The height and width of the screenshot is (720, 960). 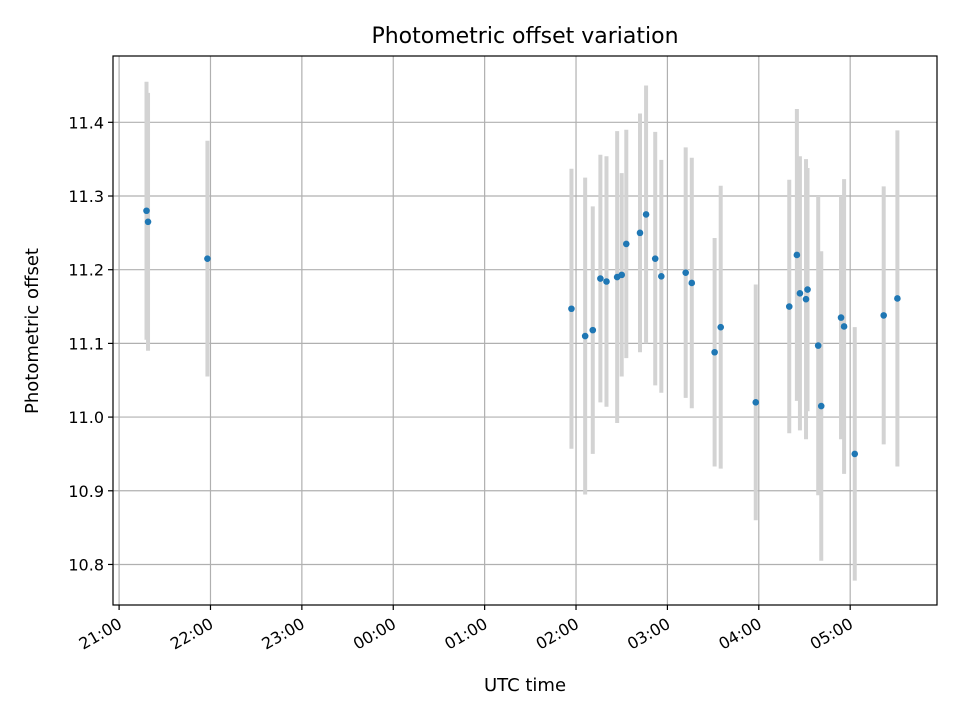 What do you see at coordinates (100, 634) in the screenshot?
I see `x-tick-label: 21:00` at bounding box center [100, 634].